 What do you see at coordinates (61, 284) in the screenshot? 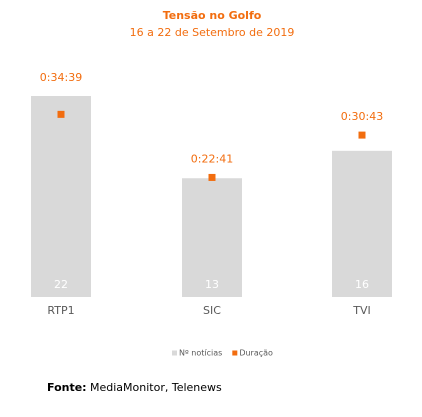
I see `bar-value-label: 22` at bounding box center [61, 284].